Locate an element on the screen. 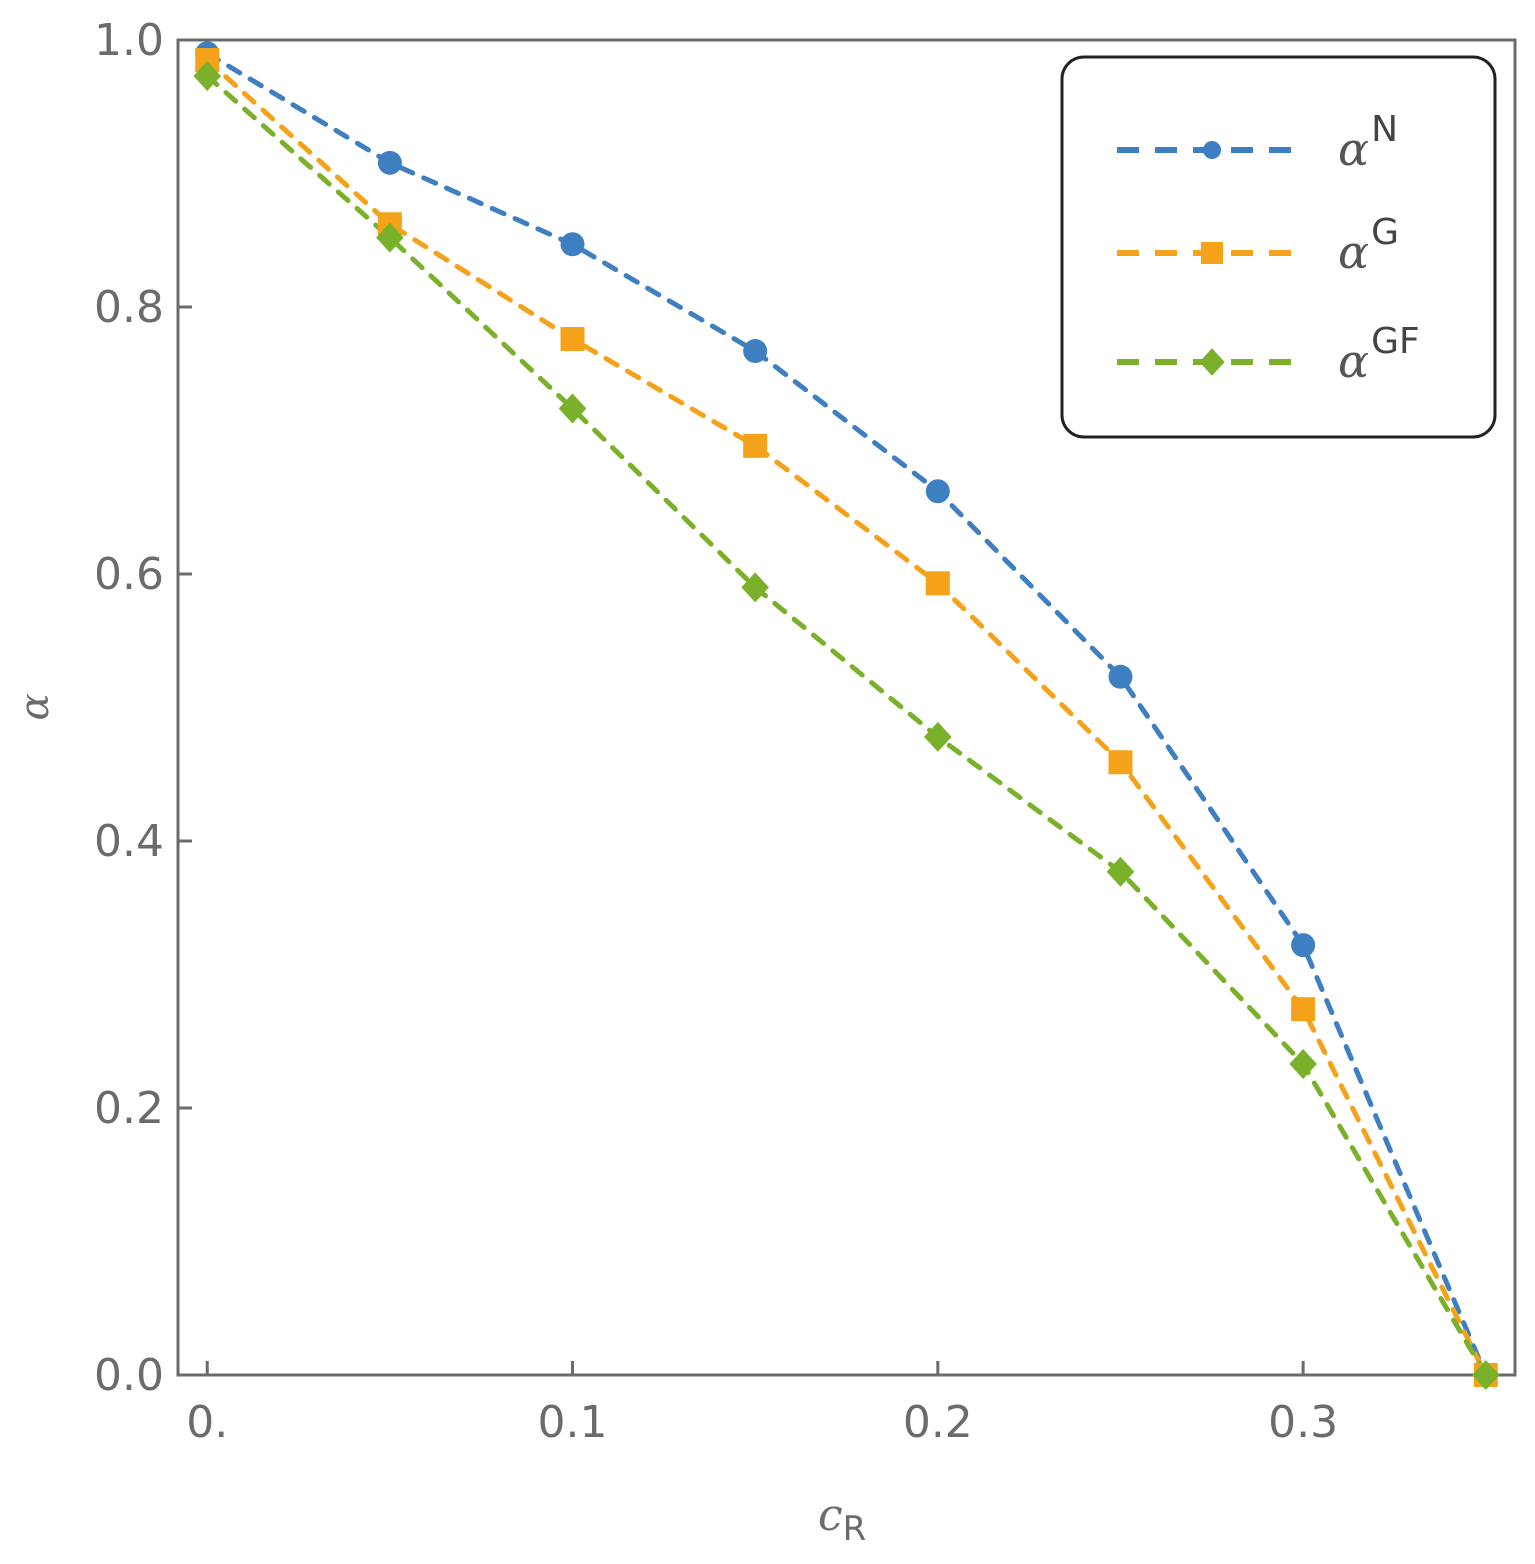 This screenshot has width=1535, height=1564. legend-label: αN is located at coordinates (1368, 142).